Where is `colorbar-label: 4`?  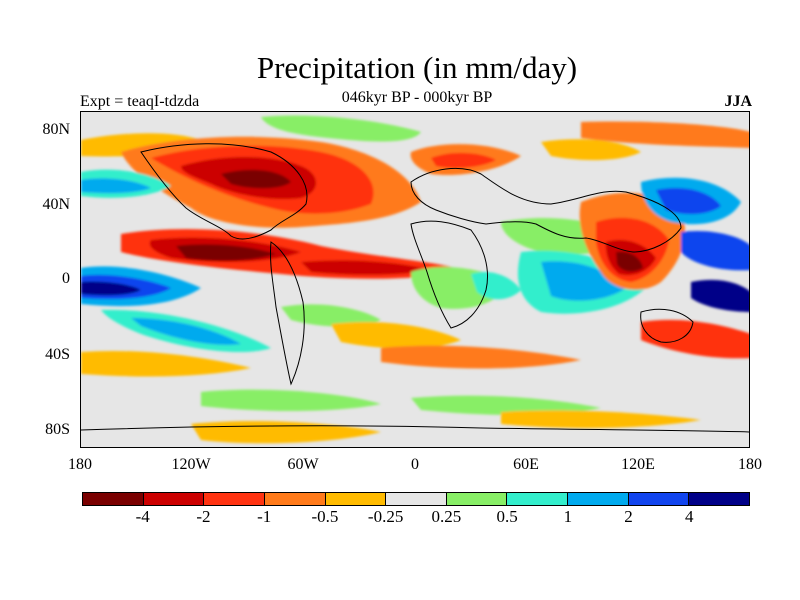 colorbar-label: 4 is located at coordinates (689, 516).